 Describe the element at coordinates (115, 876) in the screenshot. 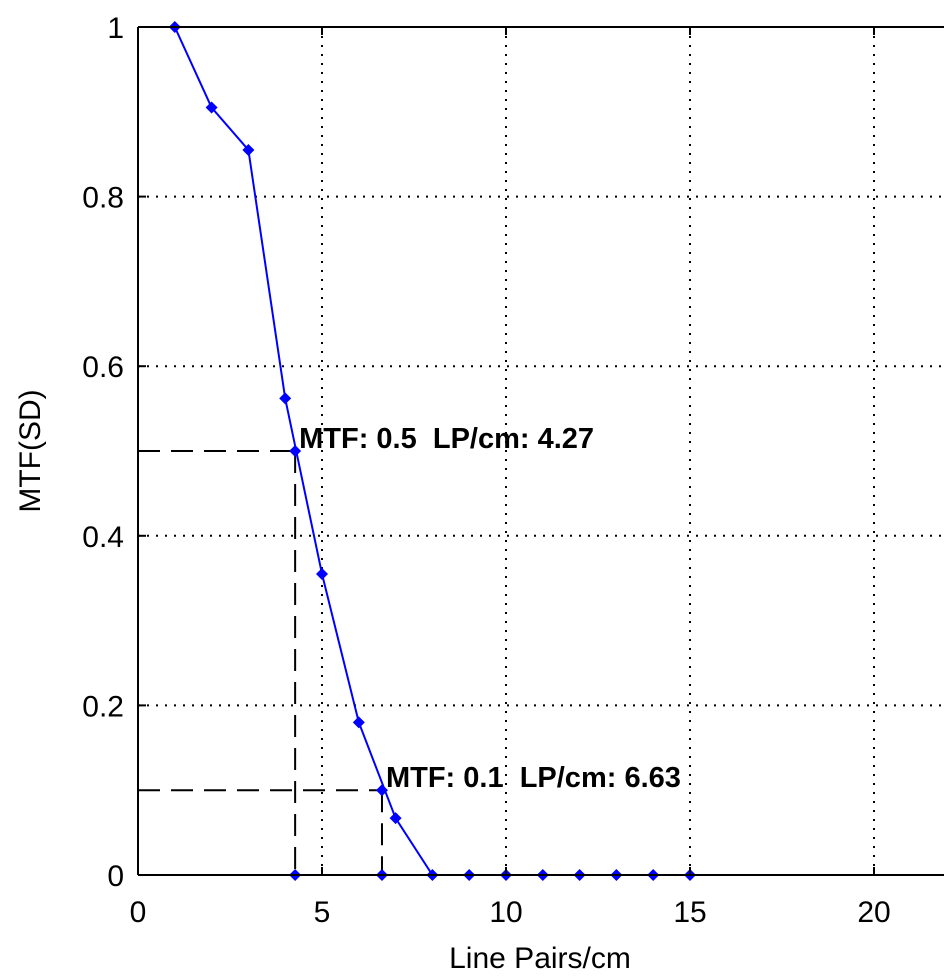

I see `y-tick-label: 0` at that location.